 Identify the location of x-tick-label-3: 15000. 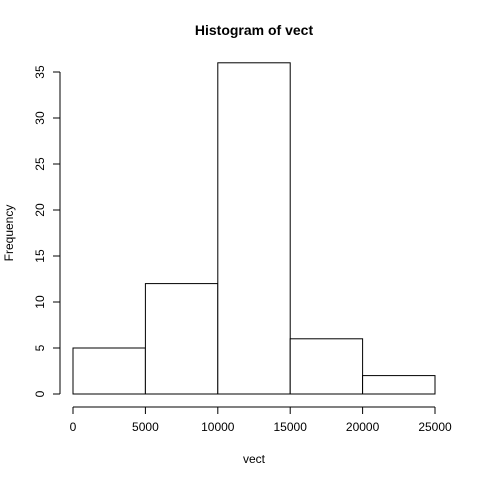
(291, 427).